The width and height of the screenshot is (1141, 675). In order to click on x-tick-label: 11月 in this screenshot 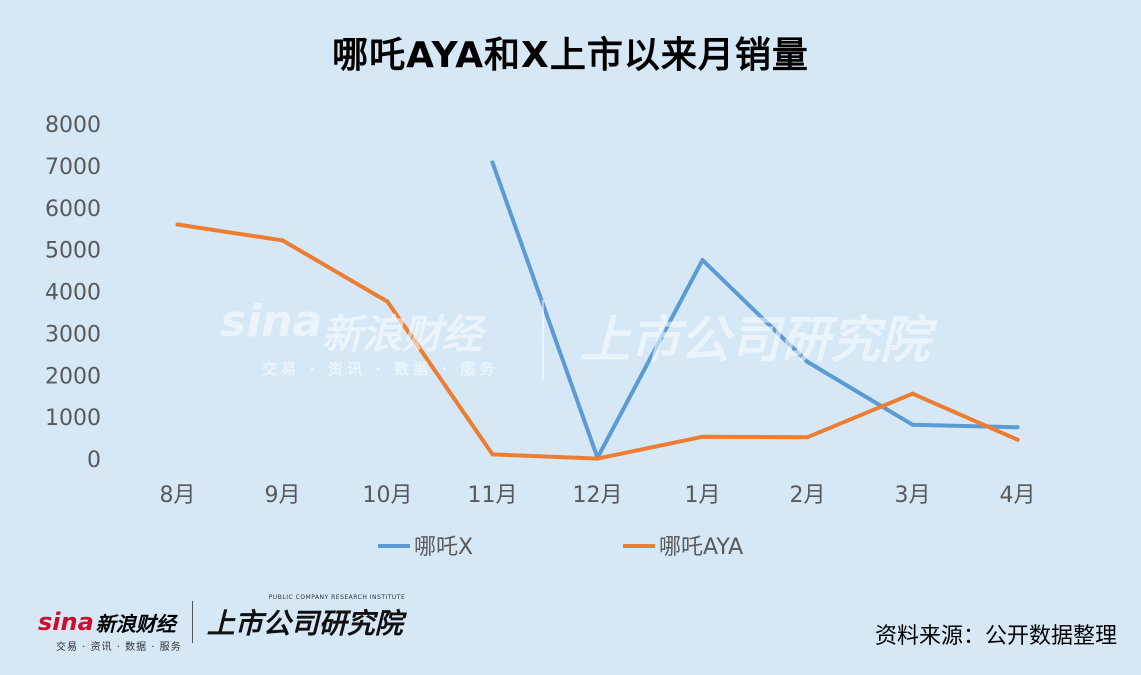, I will do `click(493, 495)`.